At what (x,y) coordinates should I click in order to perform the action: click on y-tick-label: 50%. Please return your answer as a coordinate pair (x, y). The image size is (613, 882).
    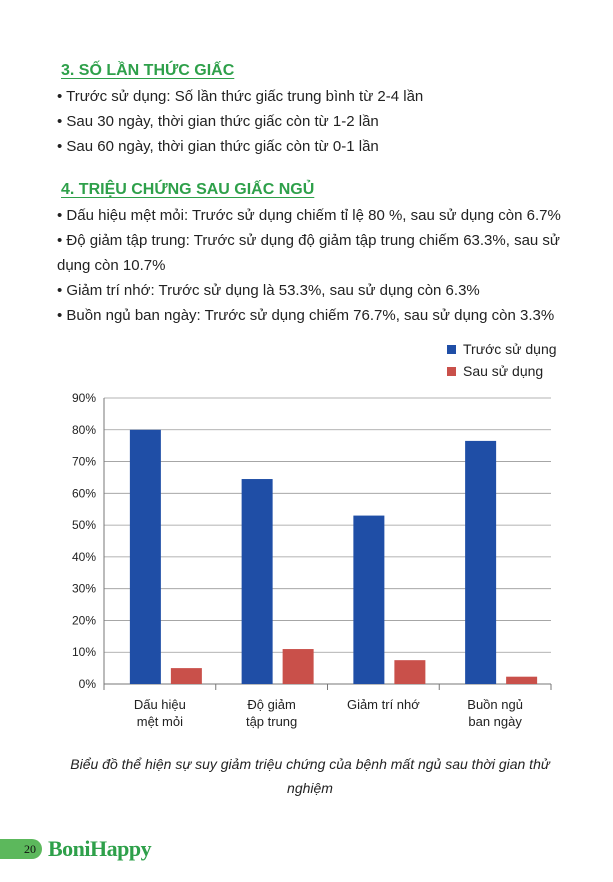
    Looking at the image, I should click on (84, 525).